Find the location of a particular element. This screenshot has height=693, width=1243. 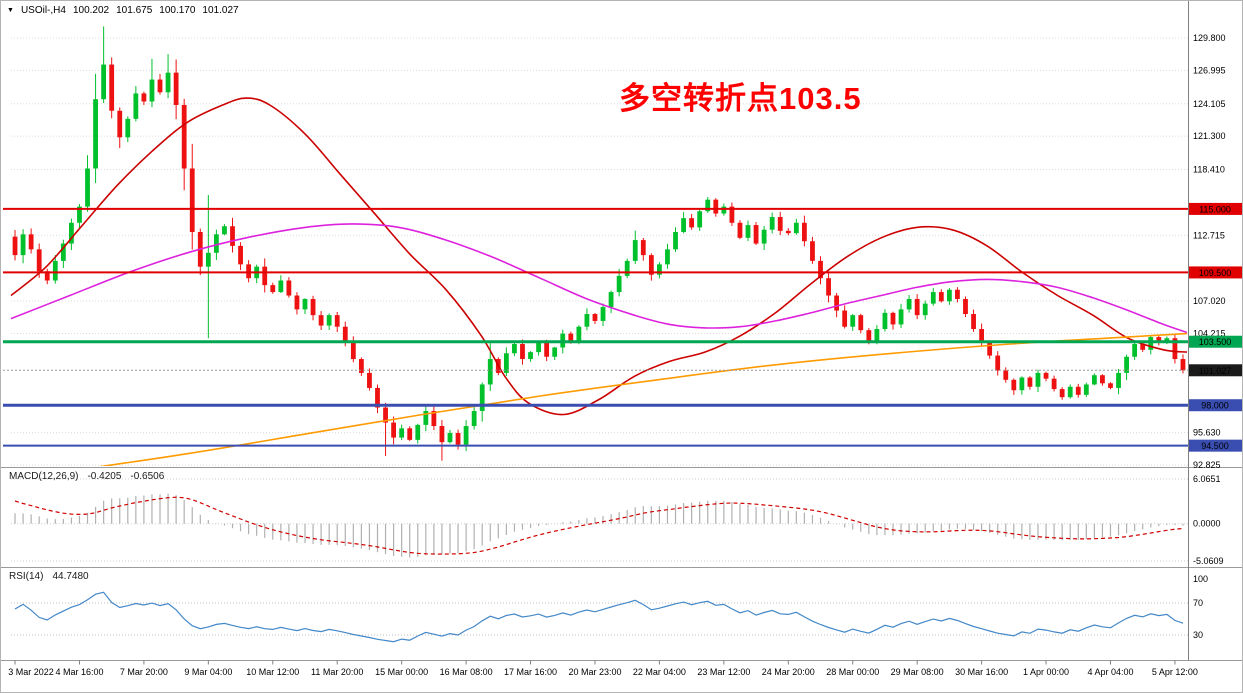

rsi-value: 44.7480 is located at coordinates (70, 576).